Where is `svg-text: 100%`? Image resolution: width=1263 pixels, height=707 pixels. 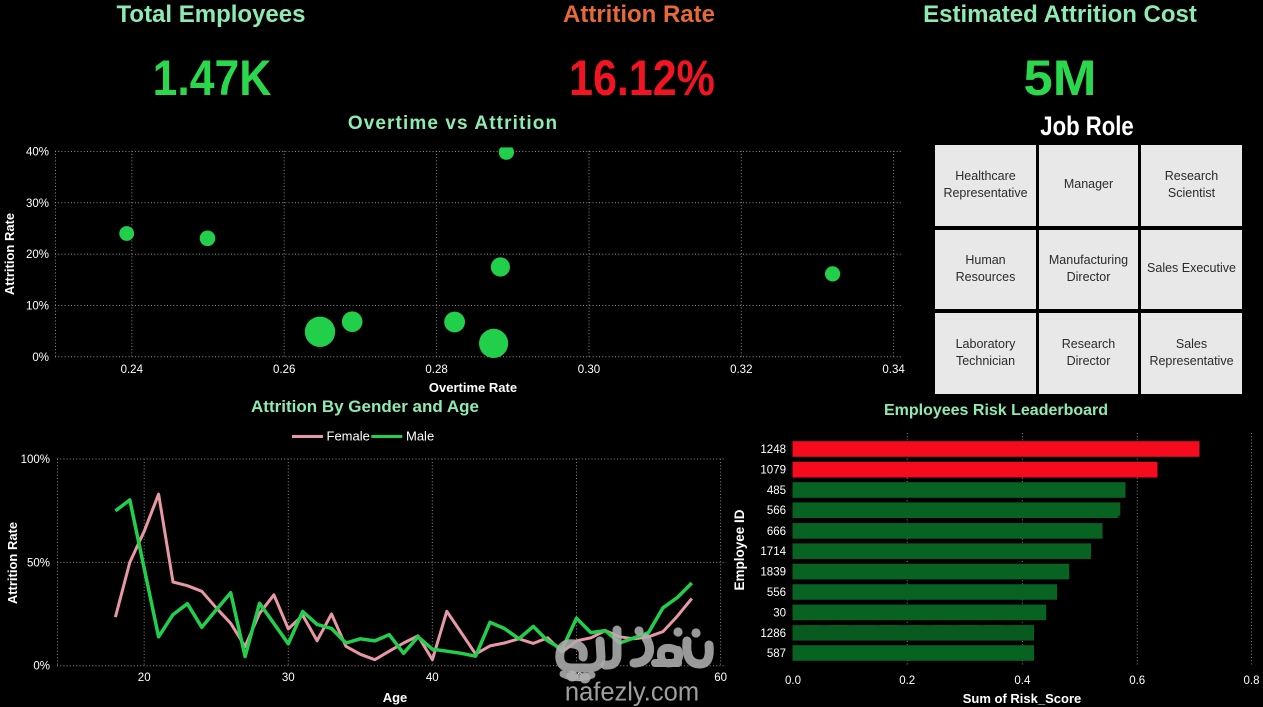
svg-text: 100% is located at coordinates (35, 460).